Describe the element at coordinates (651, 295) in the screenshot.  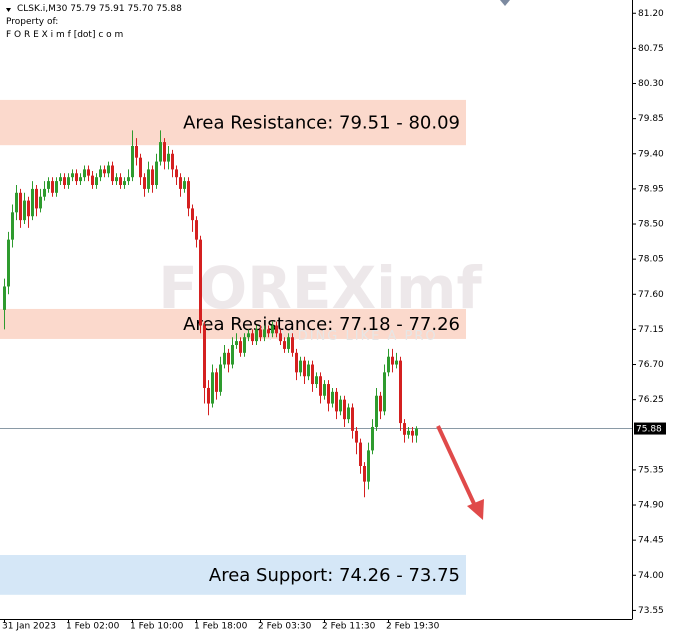
I see `y-tick-label: 77.60` at that location.